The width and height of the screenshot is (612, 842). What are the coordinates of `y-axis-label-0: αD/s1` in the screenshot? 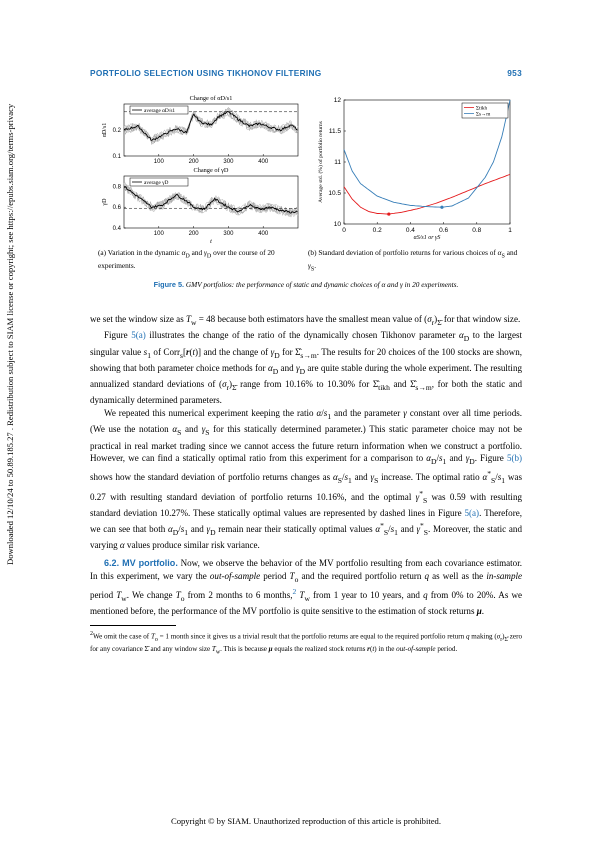 It's located at (105, 130).